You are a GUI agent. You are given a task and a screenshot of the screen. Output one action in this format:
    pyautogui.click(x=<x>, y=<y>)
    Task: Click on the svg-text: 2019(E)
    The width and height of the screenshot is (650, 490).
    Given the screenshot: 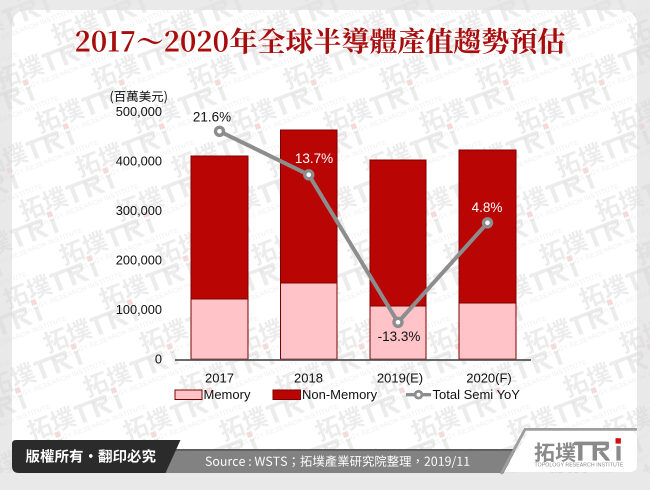 What is the action you would take?
    pyautogui.click(x=400, y=378)
    